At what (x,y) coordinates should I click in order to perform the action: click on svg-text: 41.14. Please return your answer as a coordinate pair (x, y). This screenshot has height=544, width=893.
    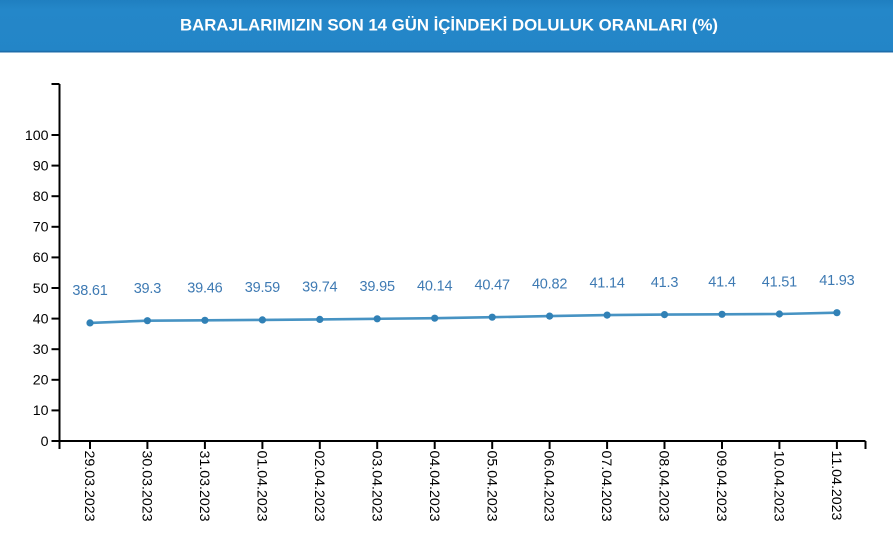
    Looking at the image, I should click on (606, 283).